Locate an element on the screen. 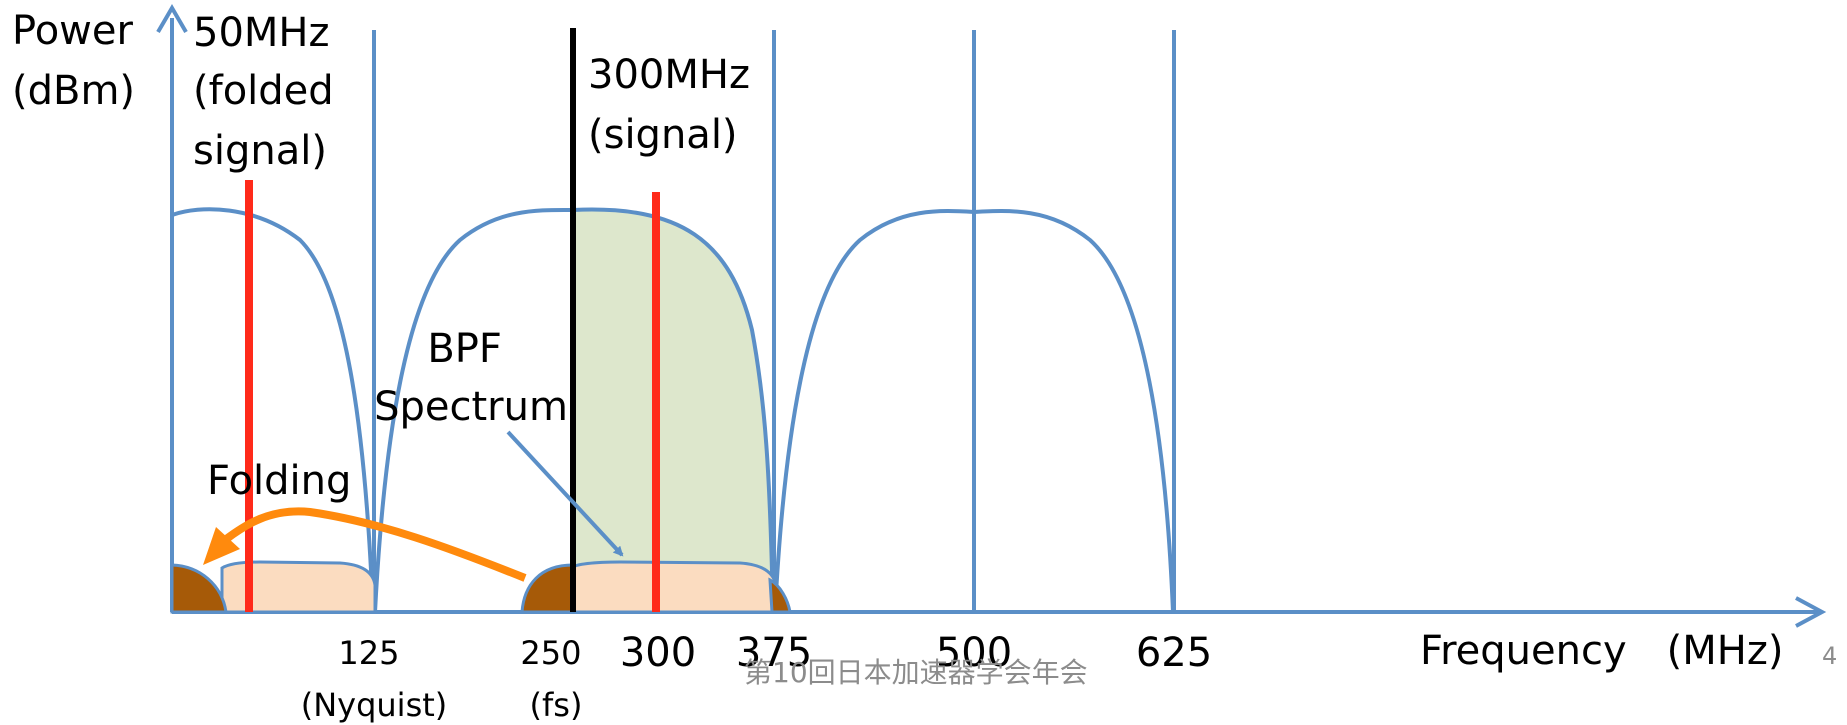 Image resolution: width=1847 pixels, height=725 pixels. folded-signal-label-line1: 50MHz is located at coordinates (261, 33).